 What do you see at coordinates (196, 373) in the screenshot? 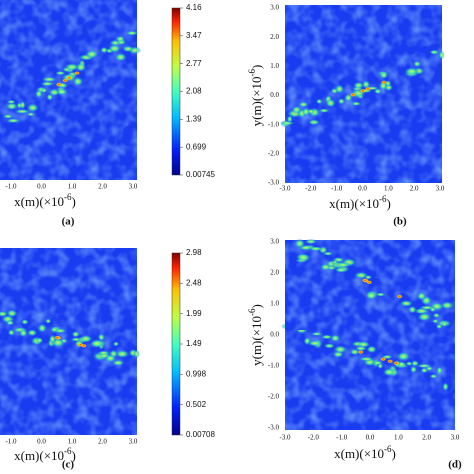
I see `colorbar-label: 0.998` at bounding box center [196, 373].